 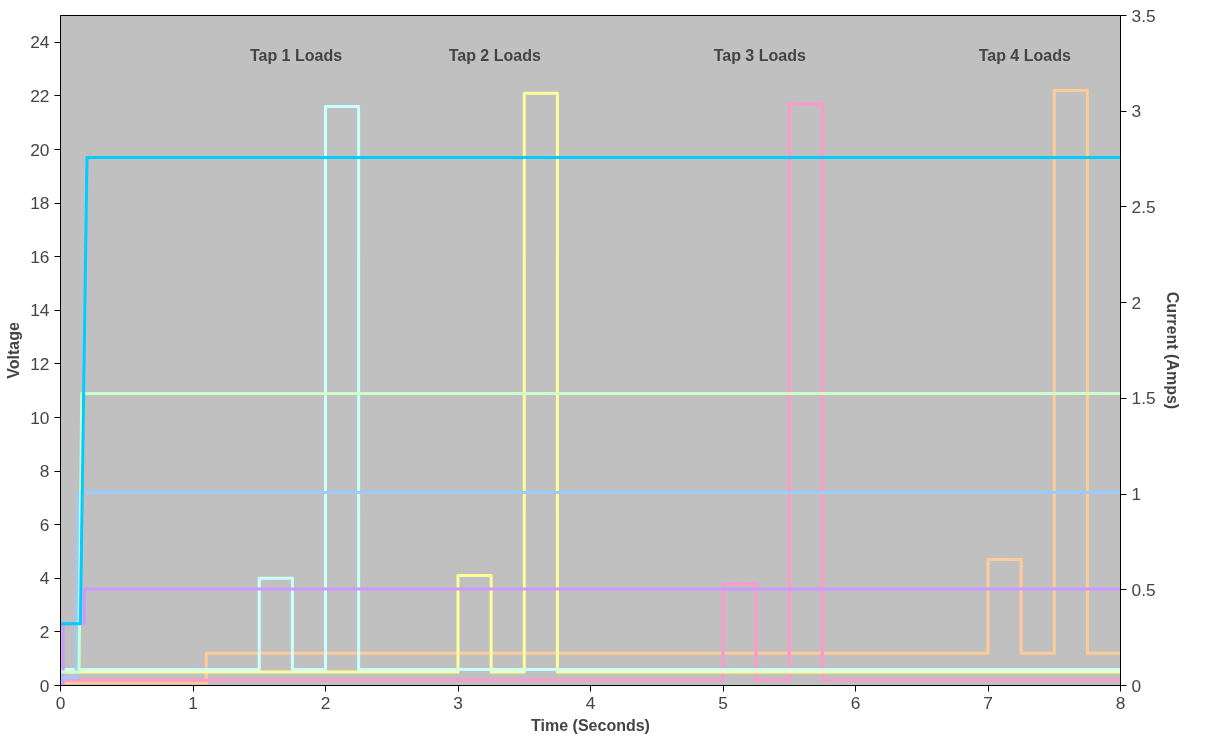 I want to click on y2-tick-label: 2.5, so click(x=1143, y=206).